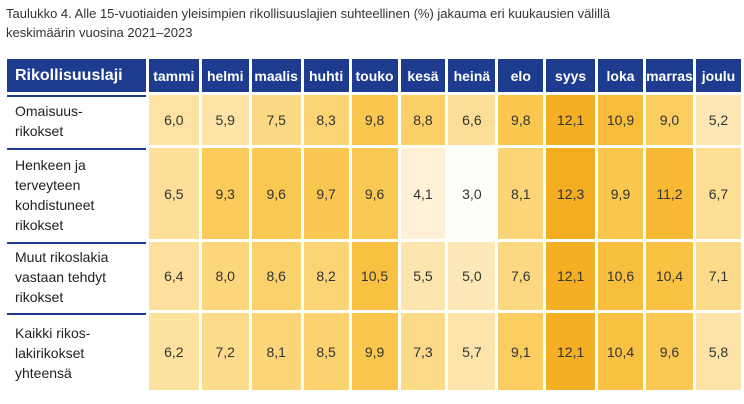 The image size is (744, 404). What do you see at coordinates (76, 120) in the screenshot?
I see `row-label: Omaisuus-rikokset` at bounding box center [76, 120].